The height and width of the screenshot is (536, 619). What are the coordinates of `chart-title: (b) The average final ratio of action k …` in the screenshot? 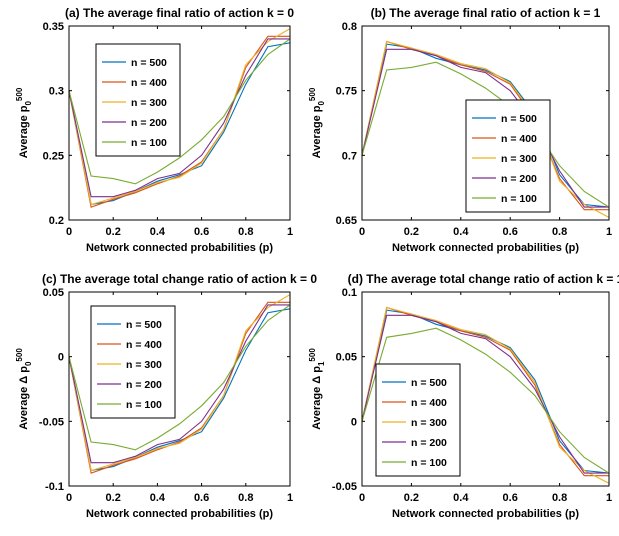 It's located at (486, 13).